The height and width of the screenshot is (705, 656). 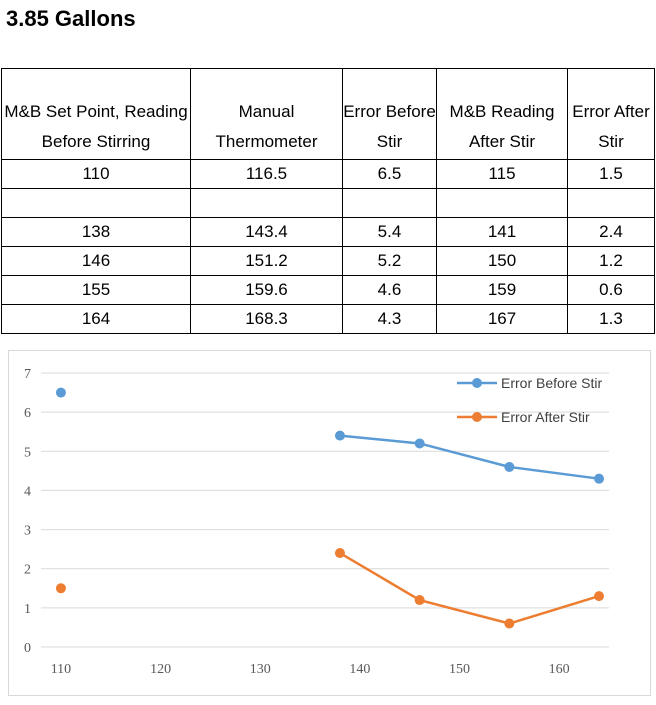 What do you see at coordinates (502, 232) in the screenshot?
I see `table-cell: 141` at bounding box center [502, 232].